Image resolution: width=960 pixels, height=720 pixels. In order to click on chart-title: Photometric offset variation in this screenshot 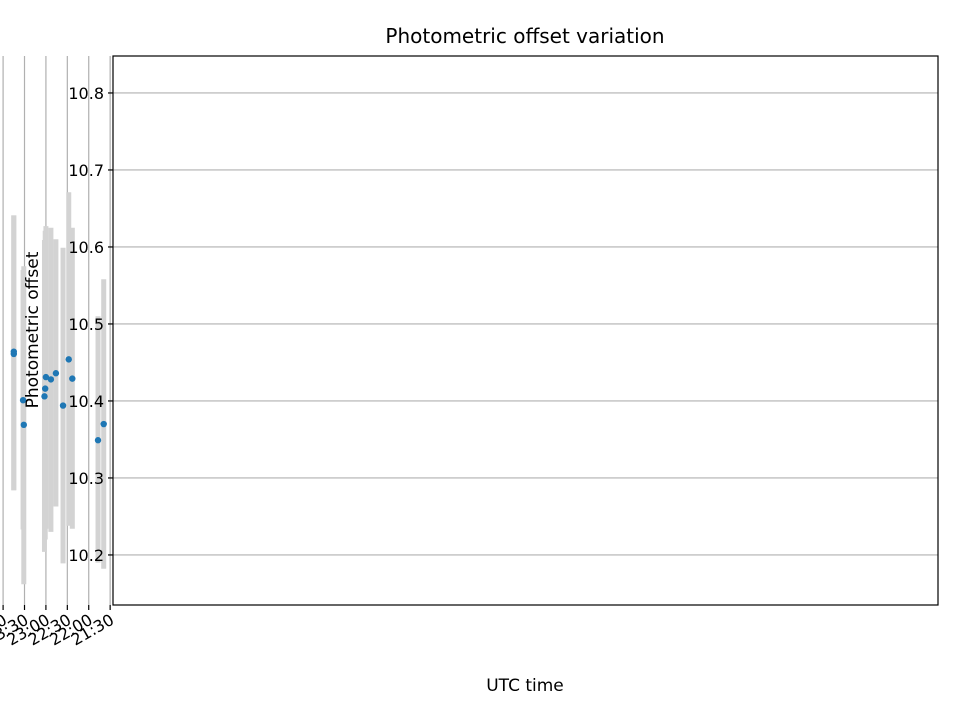, I will do `click(524, 36)`.